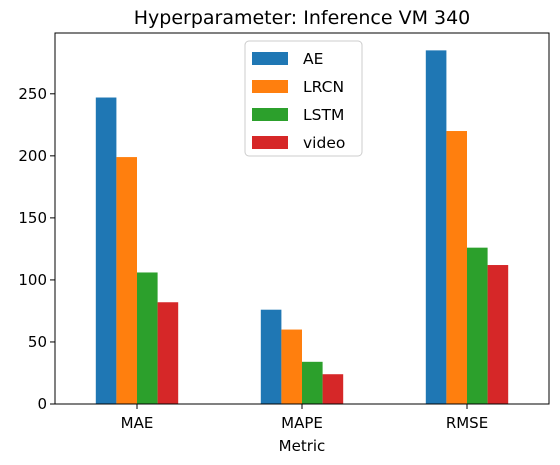  I want to click on bar-video-rmse, so click(498, 334).